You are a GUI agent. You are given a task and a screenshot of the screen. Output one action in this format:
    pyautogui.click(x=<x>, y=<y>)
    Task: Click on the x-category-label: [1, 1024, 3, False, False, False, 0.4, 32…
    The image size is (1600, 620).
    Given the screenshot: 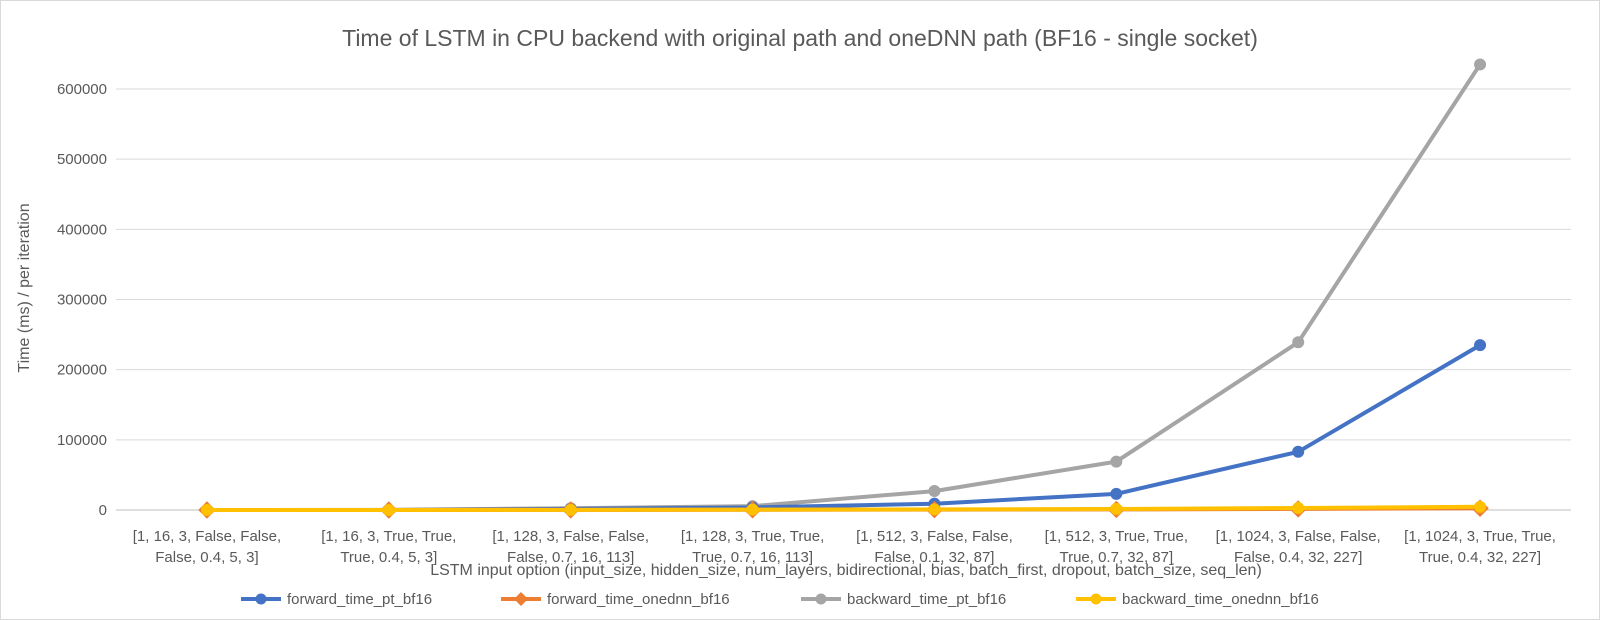 What is the action you would take?
    pyautogui.click(x=1298, y=547)
    